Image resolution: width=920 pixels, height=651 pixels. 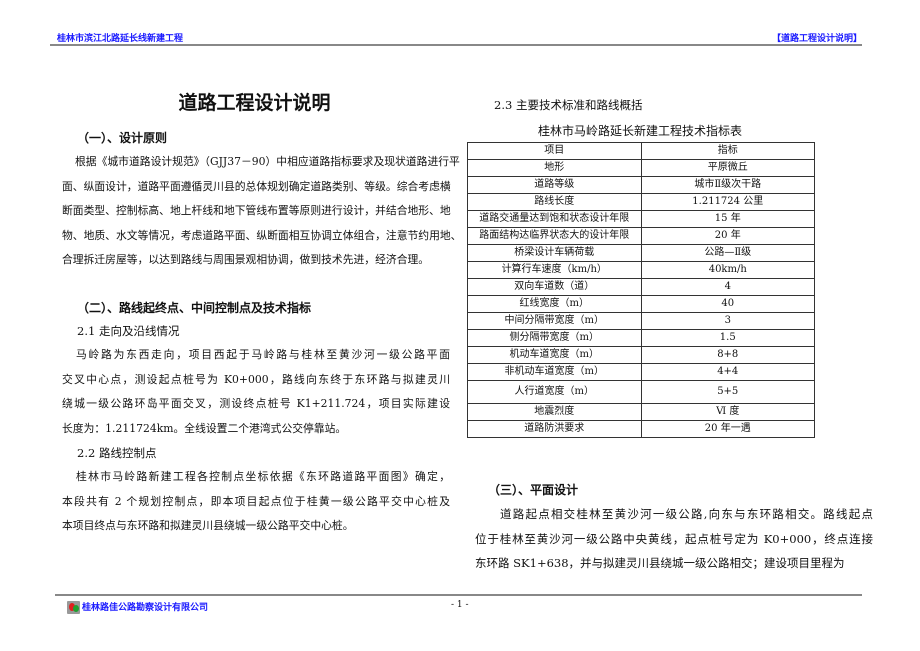 What do you see at coordinates (554, 287) in the screenshot?
I see `item-cell: 双向车道数（道）` at bounding box center [554, 287].